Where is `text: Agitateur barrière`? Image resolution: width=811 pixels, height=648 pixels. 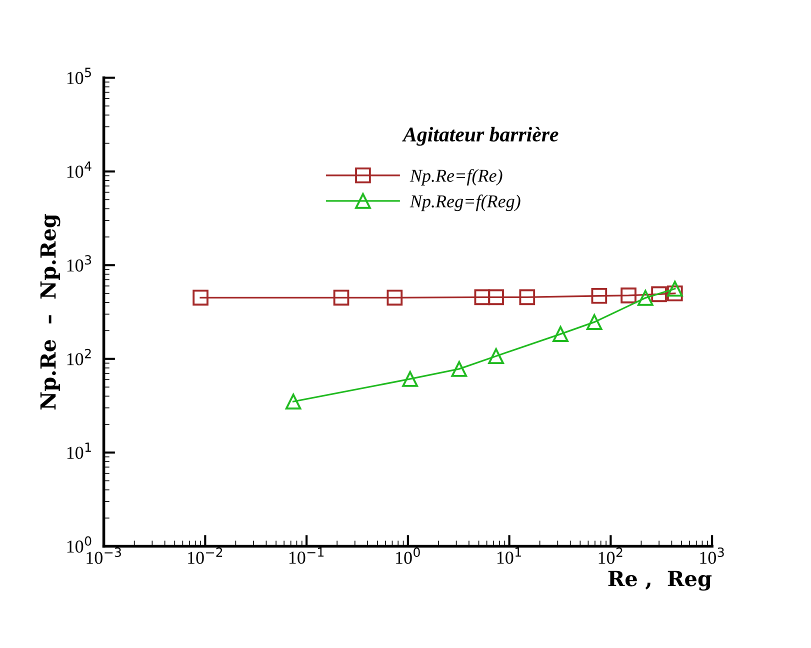 text: Agitateur barrière is located at coordinates (480, 136).